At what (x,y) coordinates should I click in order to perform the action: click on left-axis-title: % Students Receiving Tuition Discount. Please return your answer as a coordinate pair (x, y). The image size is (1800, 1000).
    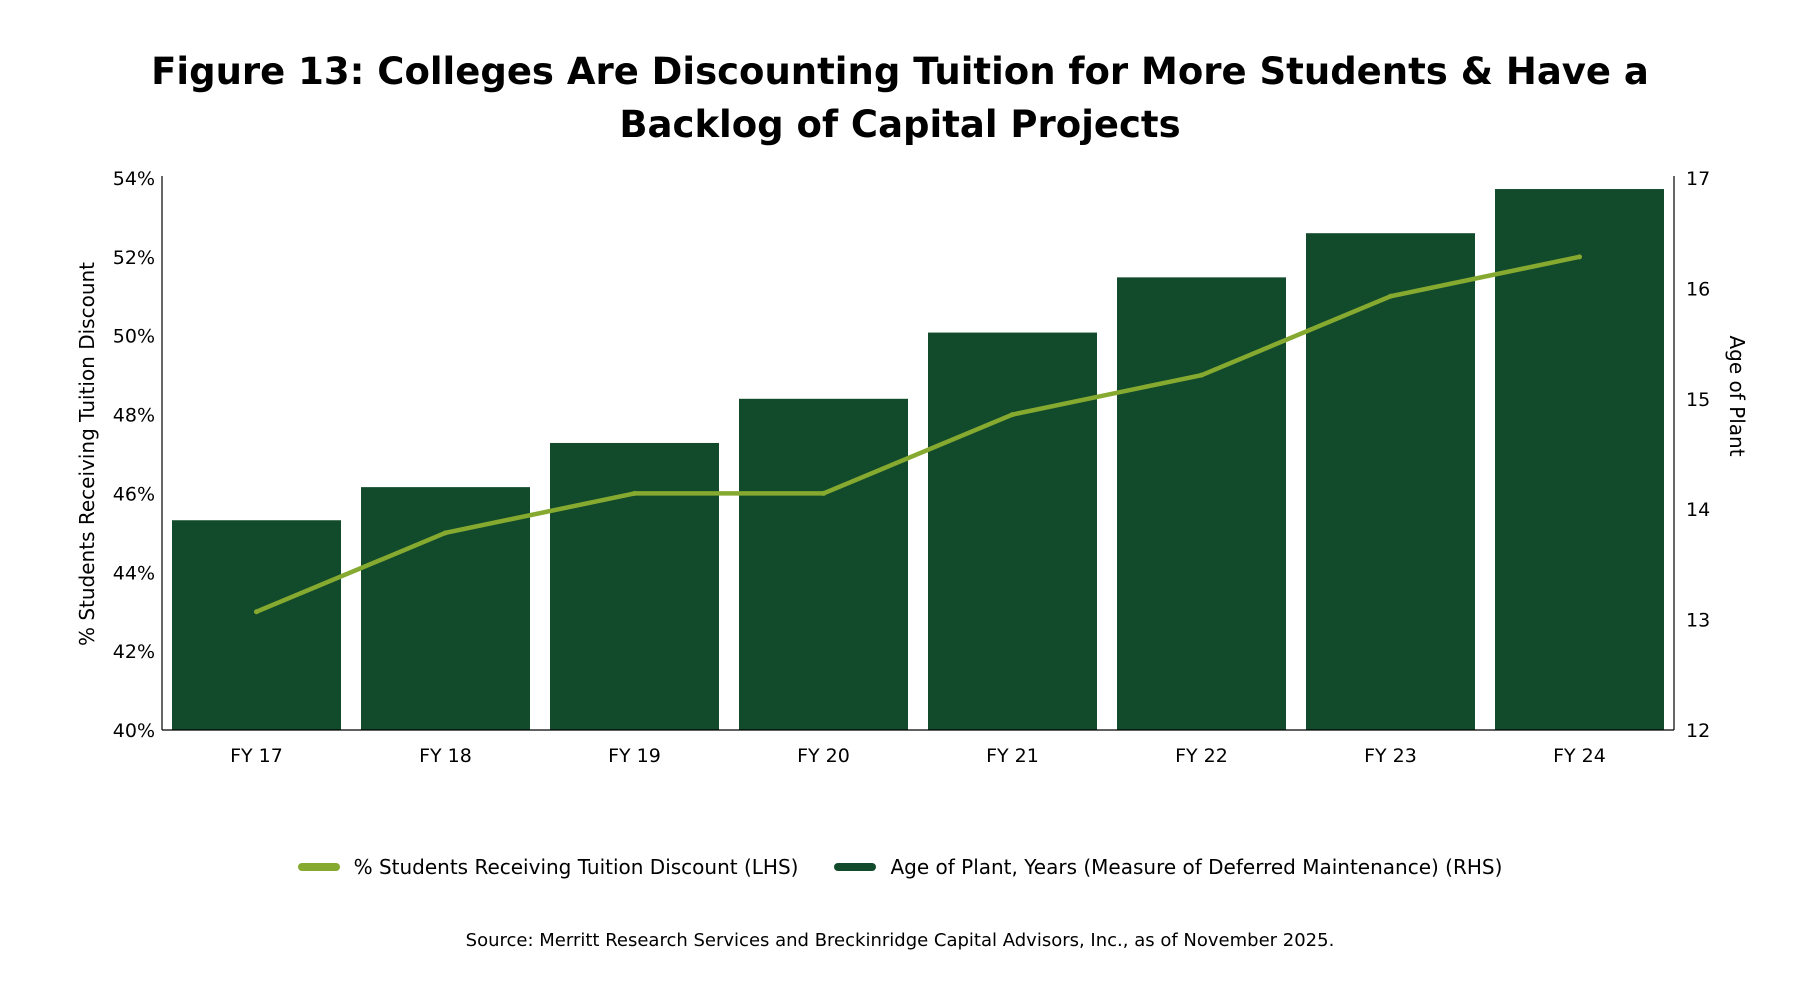
    Looking at the image, I should click on (87, 454).